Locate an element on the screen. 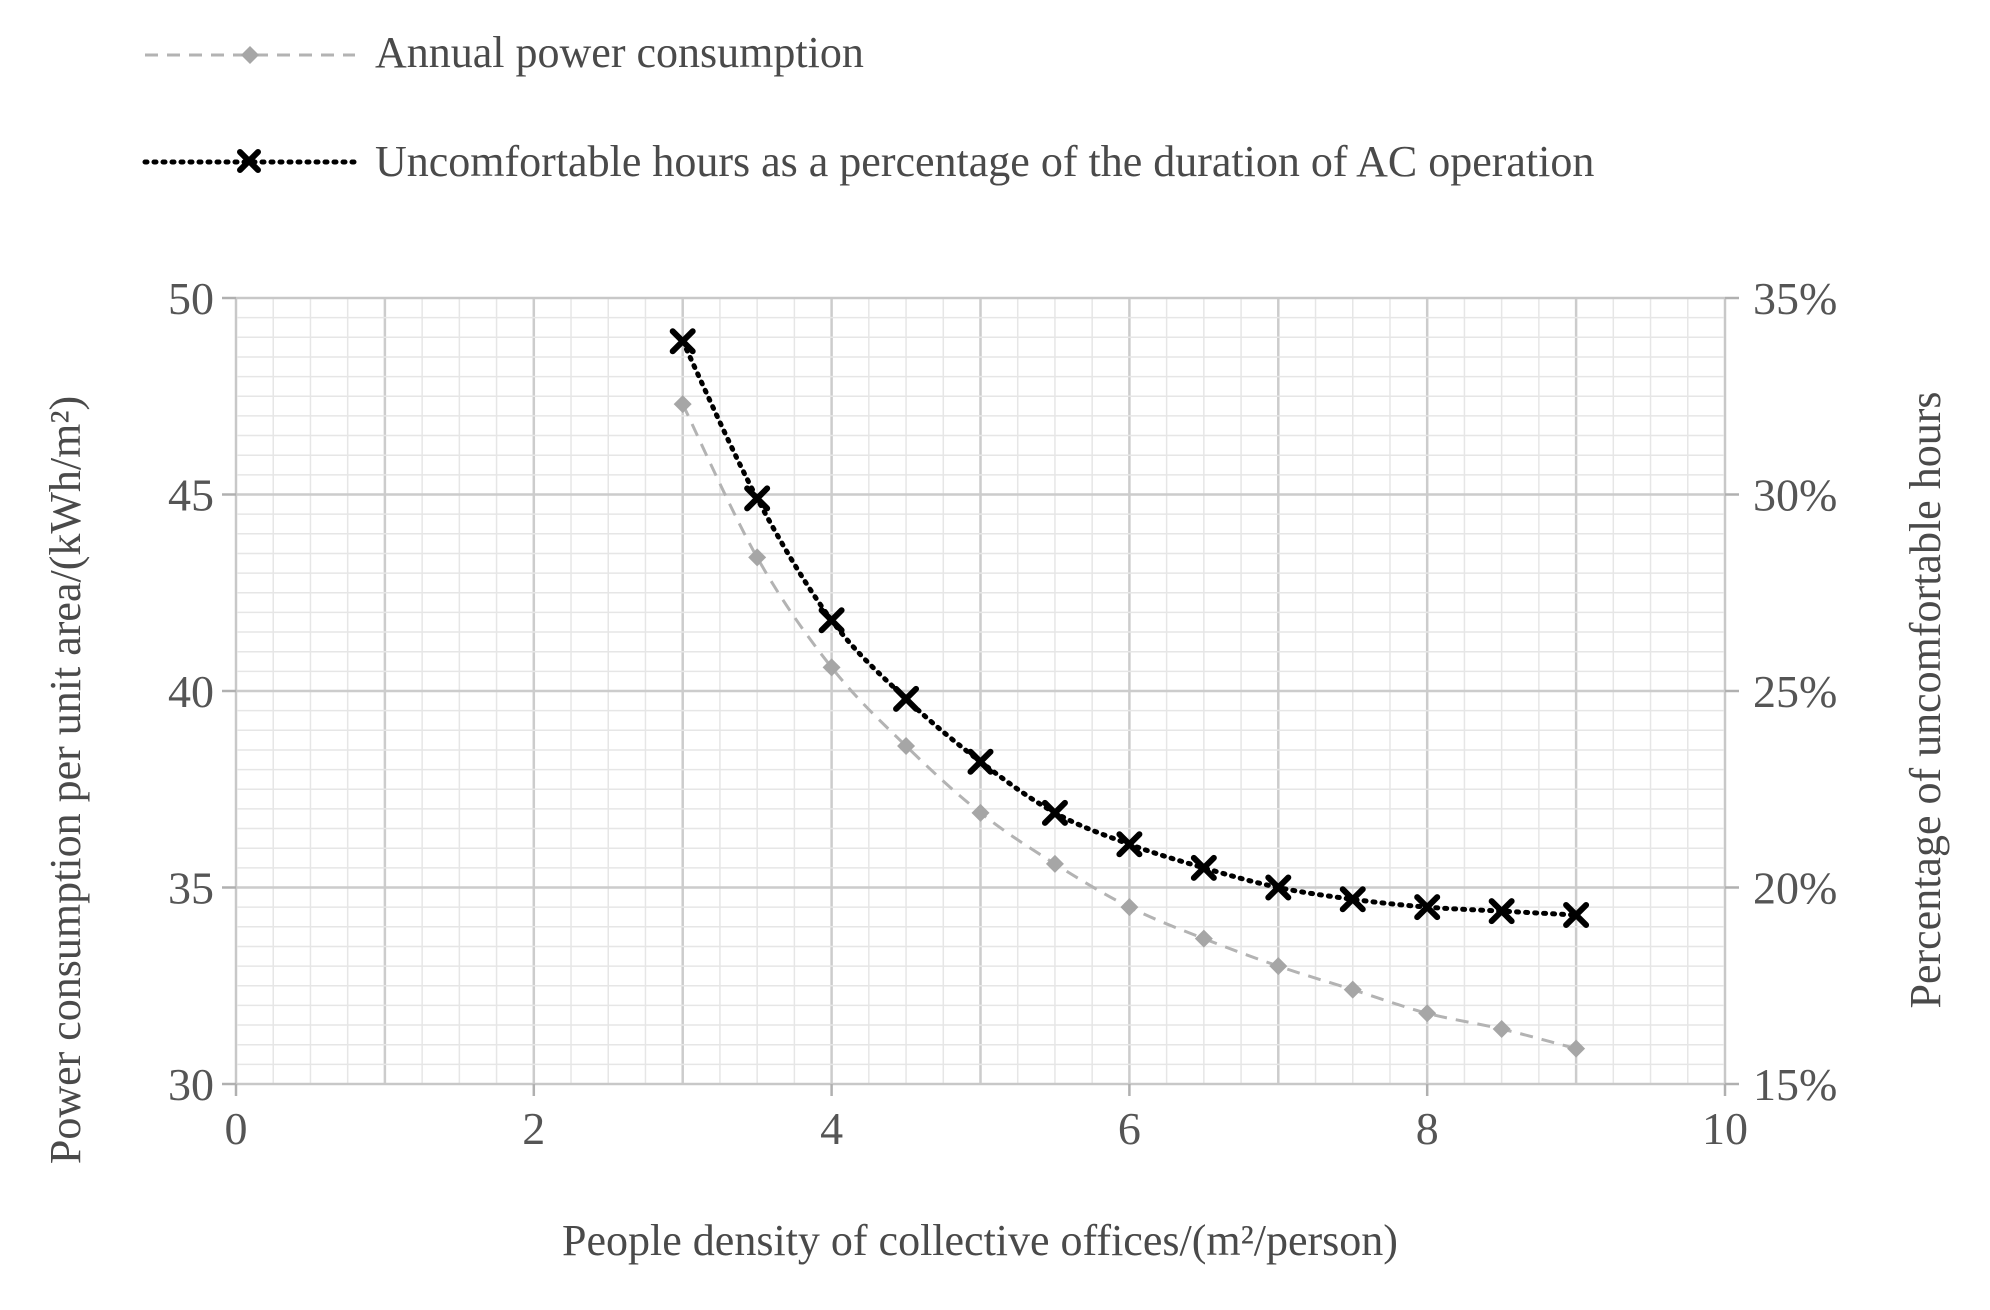 The image size is (1990, 1310). x-tick-label: 8 is located at coordinates (1427, 1128).